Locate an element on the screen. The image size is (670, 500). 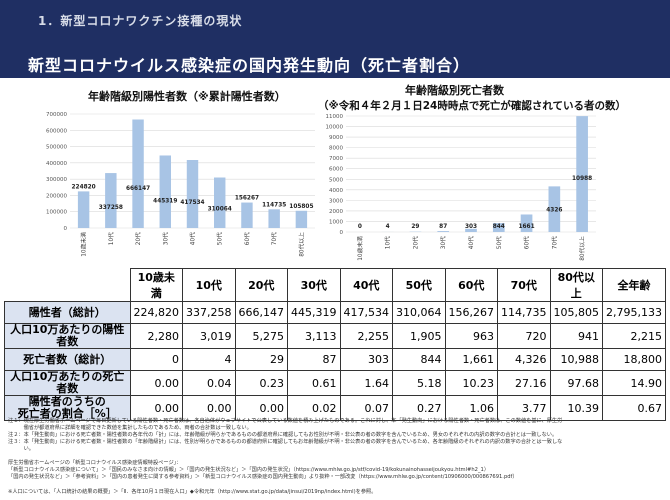
data-label: 1661 is located at coordinates (526, 227).